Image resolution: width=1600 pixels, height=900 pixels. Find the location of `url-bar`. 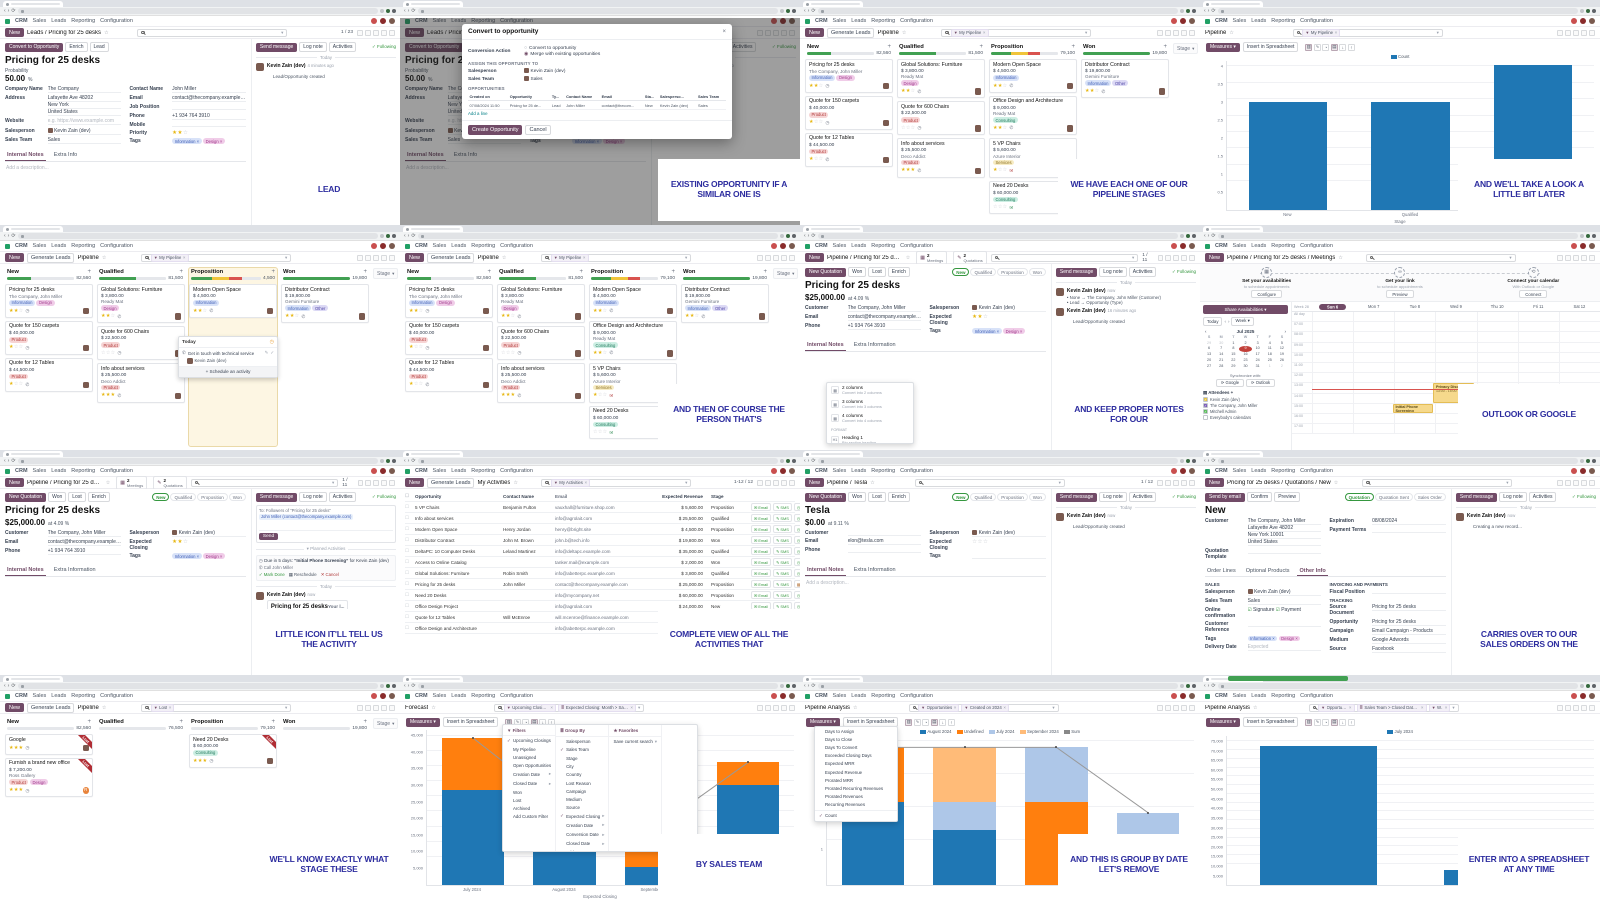

url-bar is located at coordinates (997, 236).